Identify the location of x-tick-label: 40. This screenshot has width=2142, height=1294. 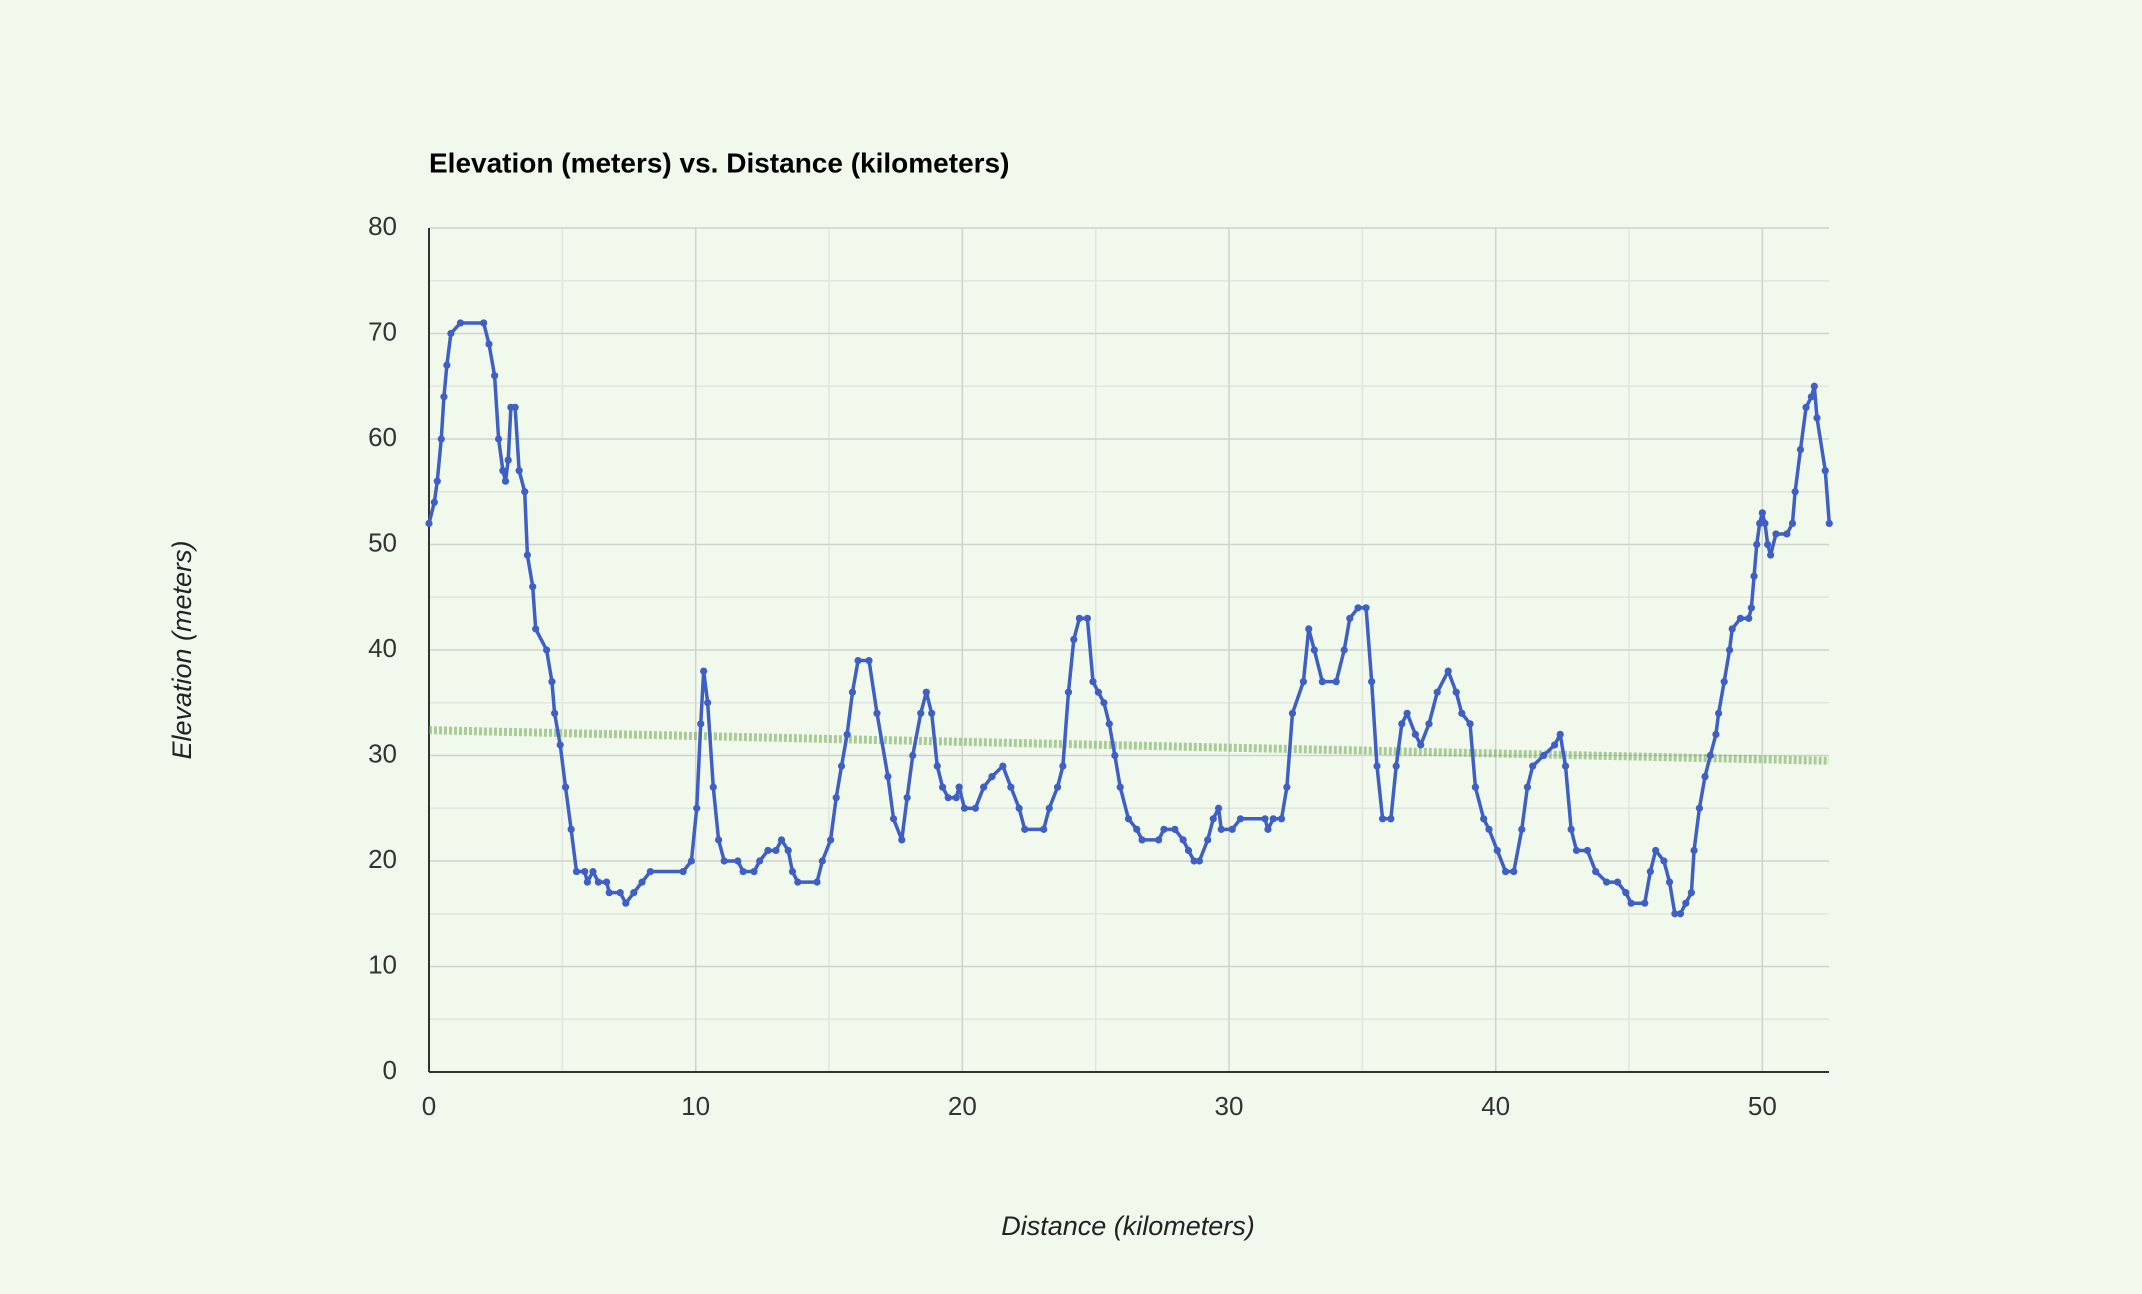
(1495, 1106).